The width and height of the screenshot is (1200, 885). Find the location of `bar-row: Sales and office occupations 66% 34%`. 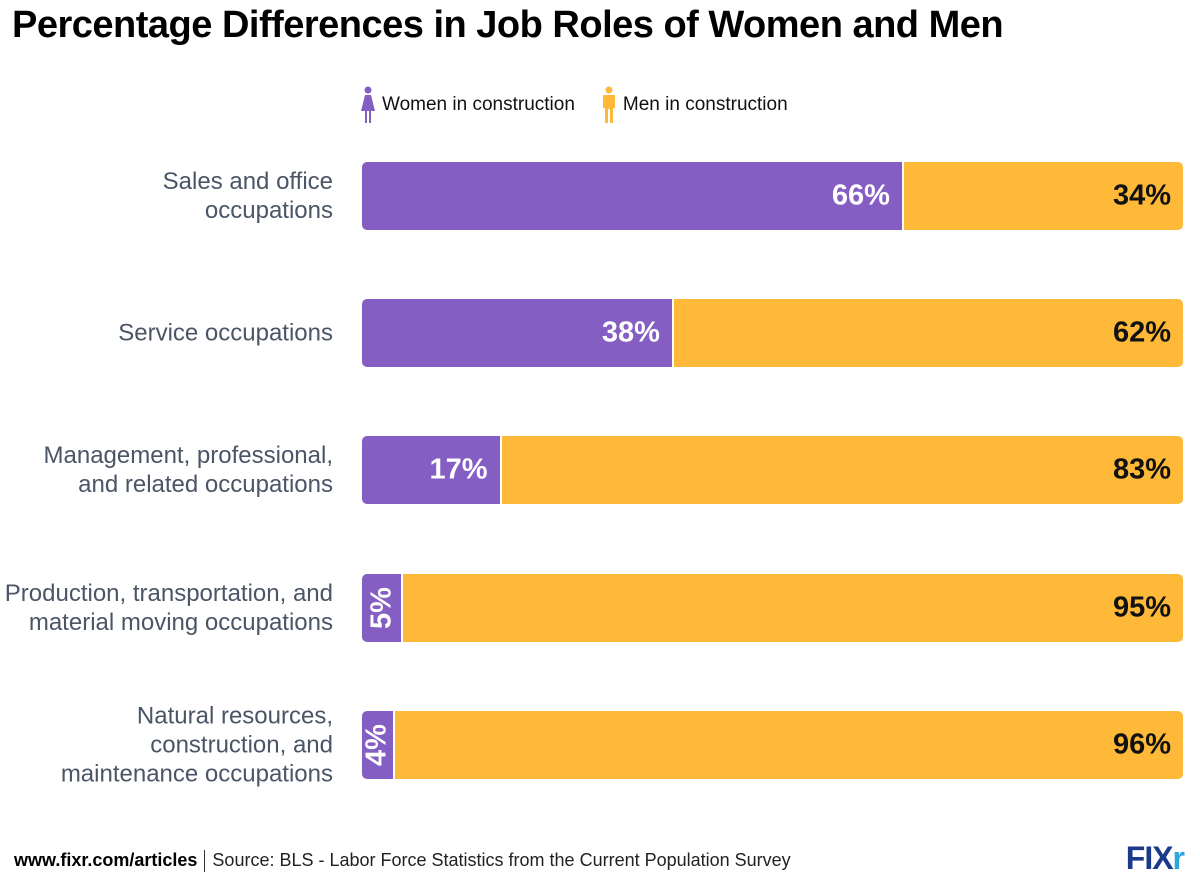

bar-row: Sales and office occupations 66% 34% is located at coordinates (600, 196).